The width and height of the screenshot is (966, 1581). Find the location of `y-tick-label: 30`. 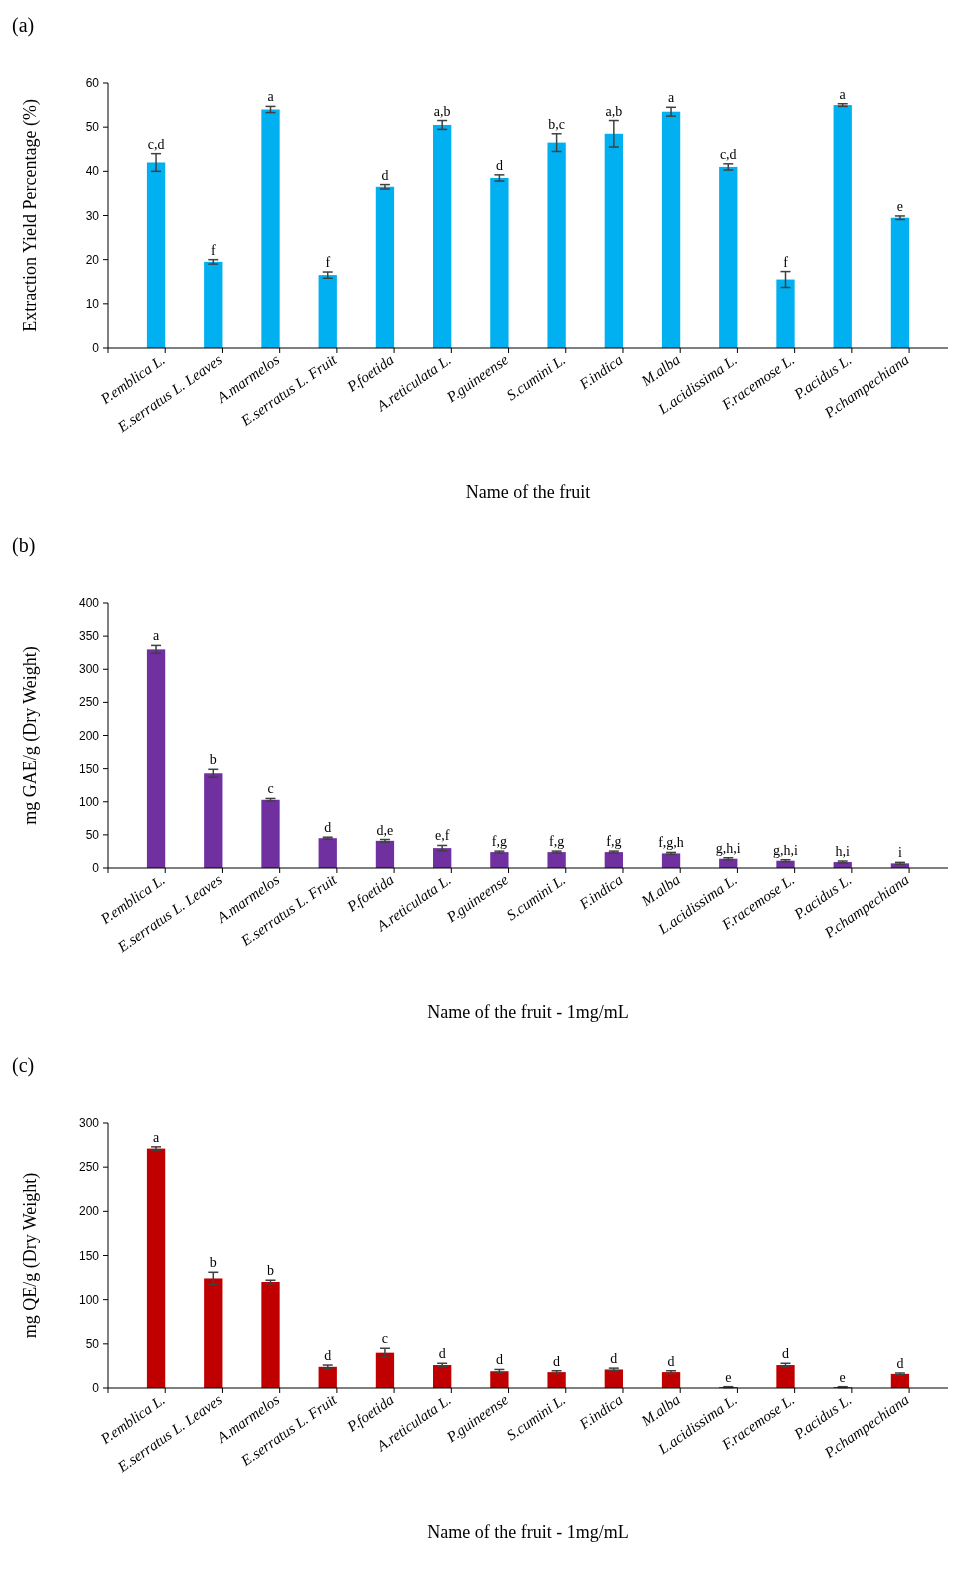

y-tick-label: 30 is located at coordinates (92, 215).